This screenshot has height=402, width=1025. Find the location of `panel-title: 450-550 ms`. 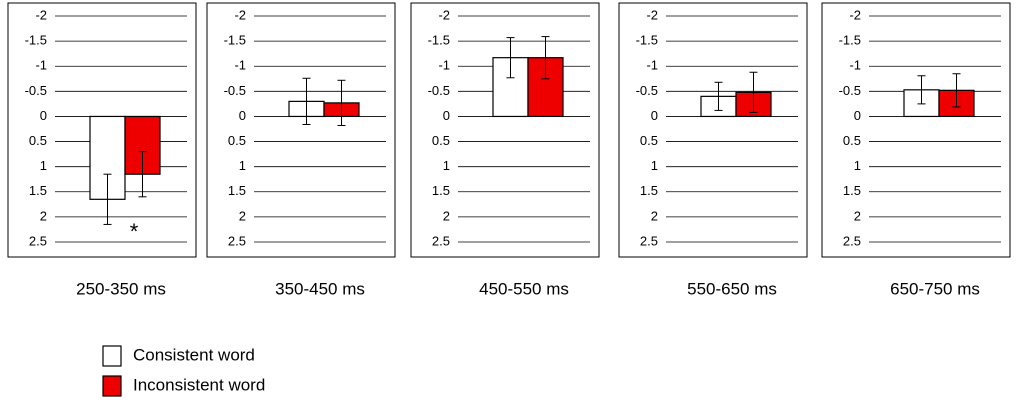

panel-title: 450-550 ms is located at coordinates (524, 288).